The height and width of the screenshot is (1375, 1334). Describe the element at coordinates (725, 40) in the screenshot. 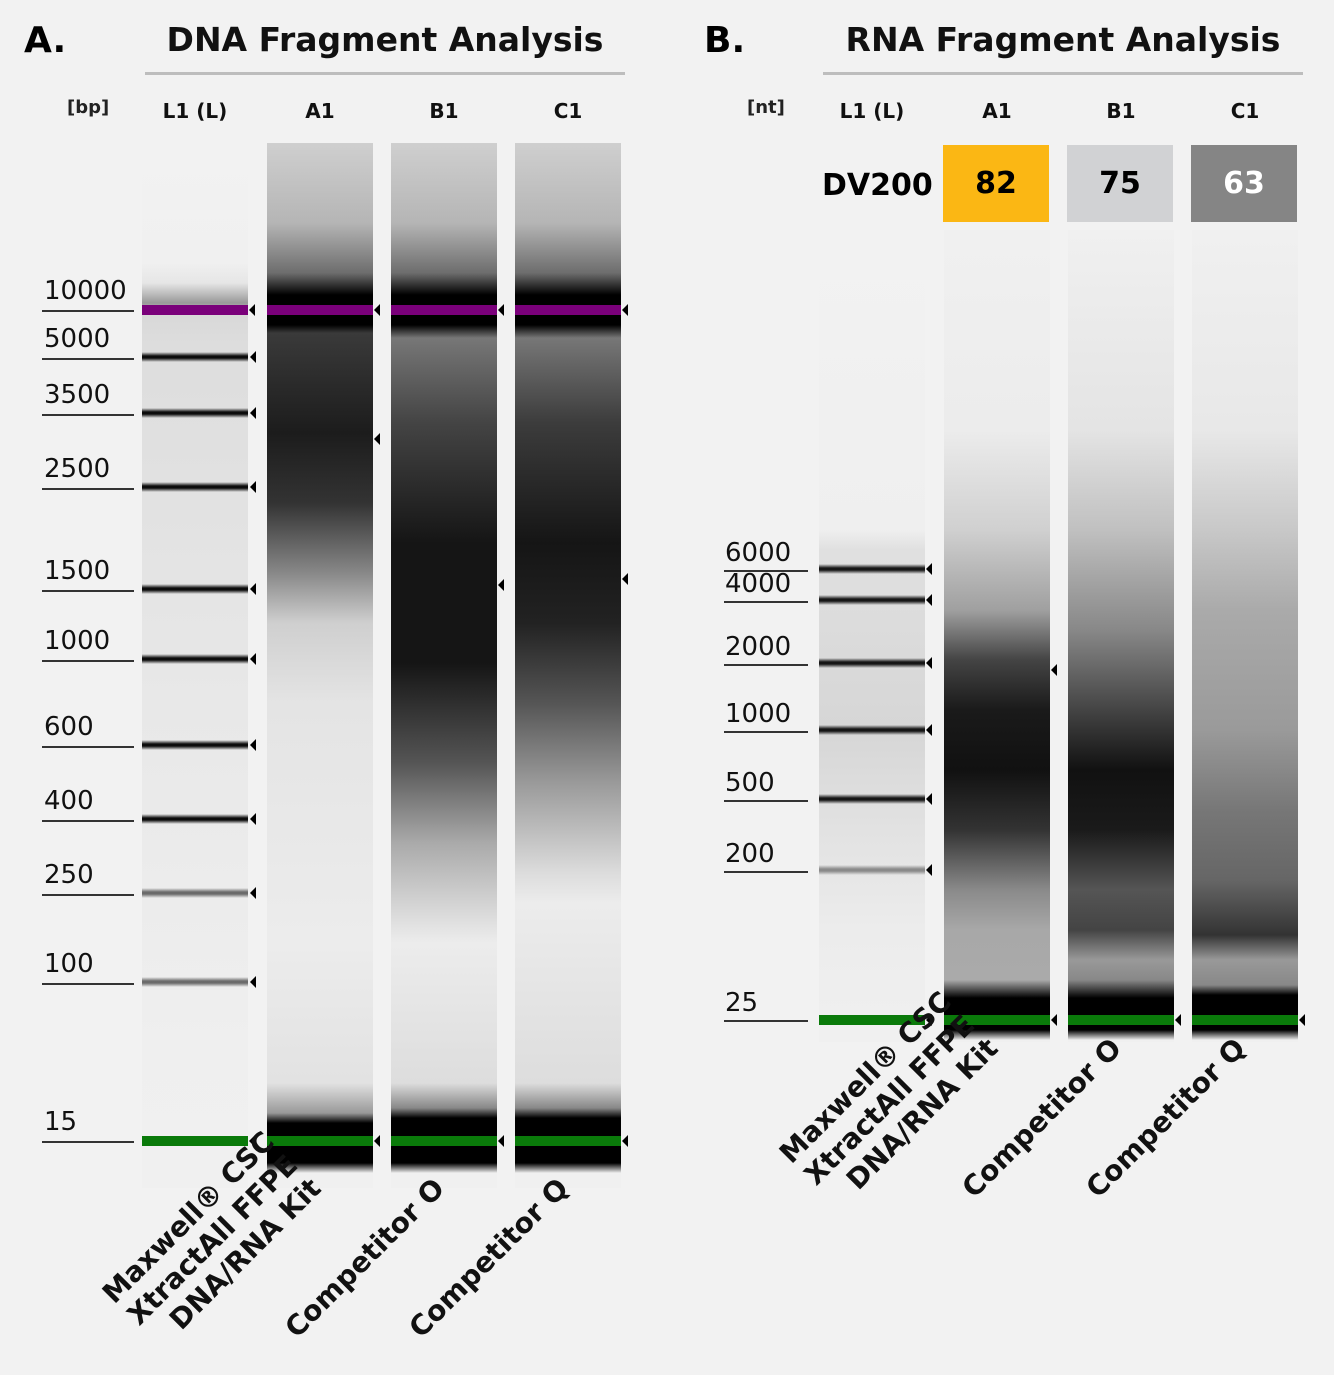

I see `panel-b-letter: B.` at that location.